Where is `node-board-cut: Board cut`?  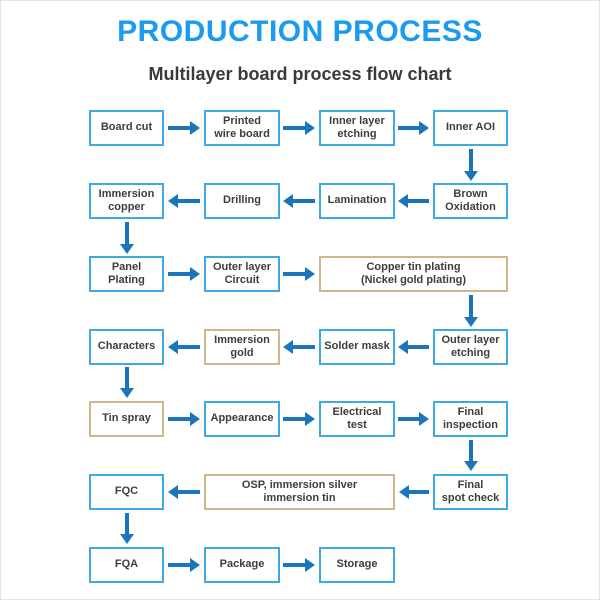
node-board-cut: Board cut is located at coordinates (126, 128).